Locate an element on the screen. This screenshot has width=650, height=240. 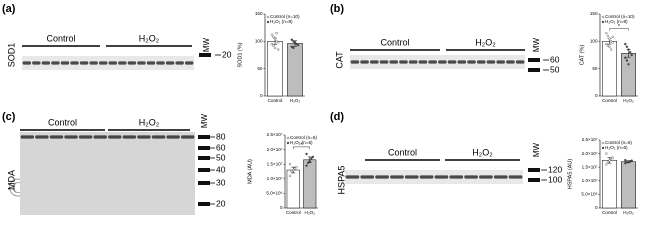
y-axis-label: CAT (%) is located at coordinates (582, 55).